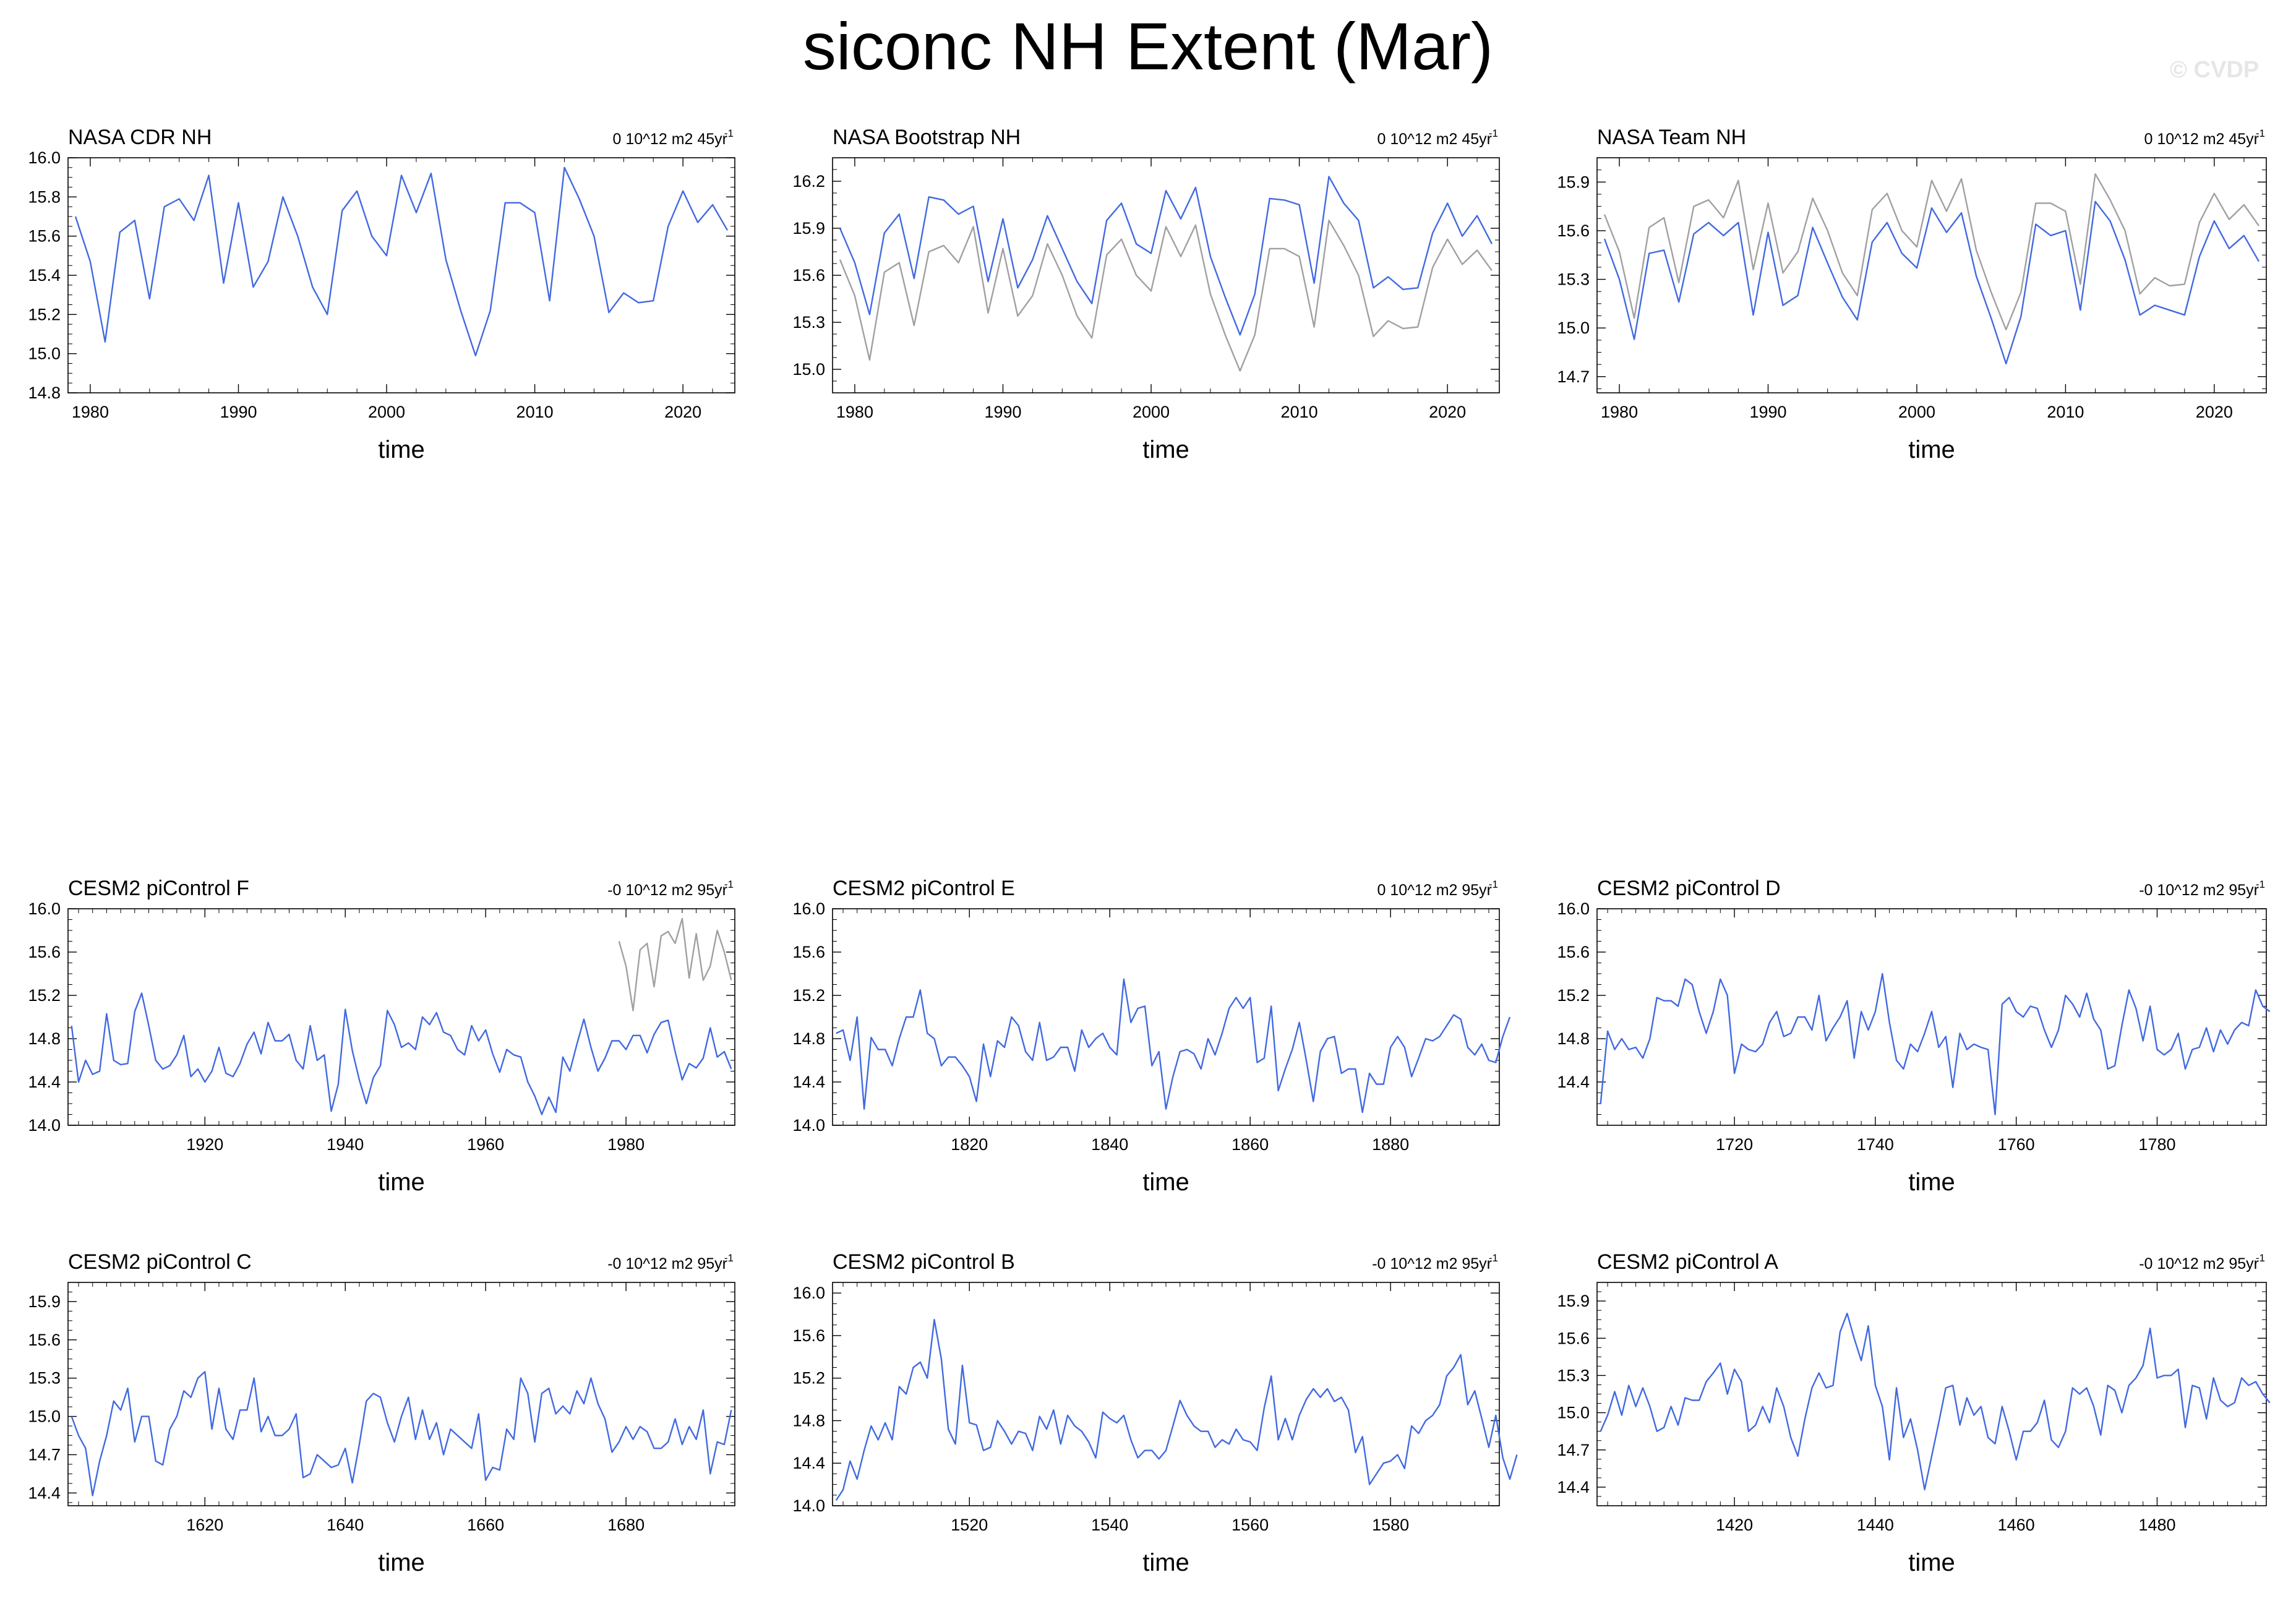 The height and width of the screenshot is (1614, 2296). Describe the element at coordinates (485, 1144) in the screenshot. I see `x-tick-label: 1960` at that location.